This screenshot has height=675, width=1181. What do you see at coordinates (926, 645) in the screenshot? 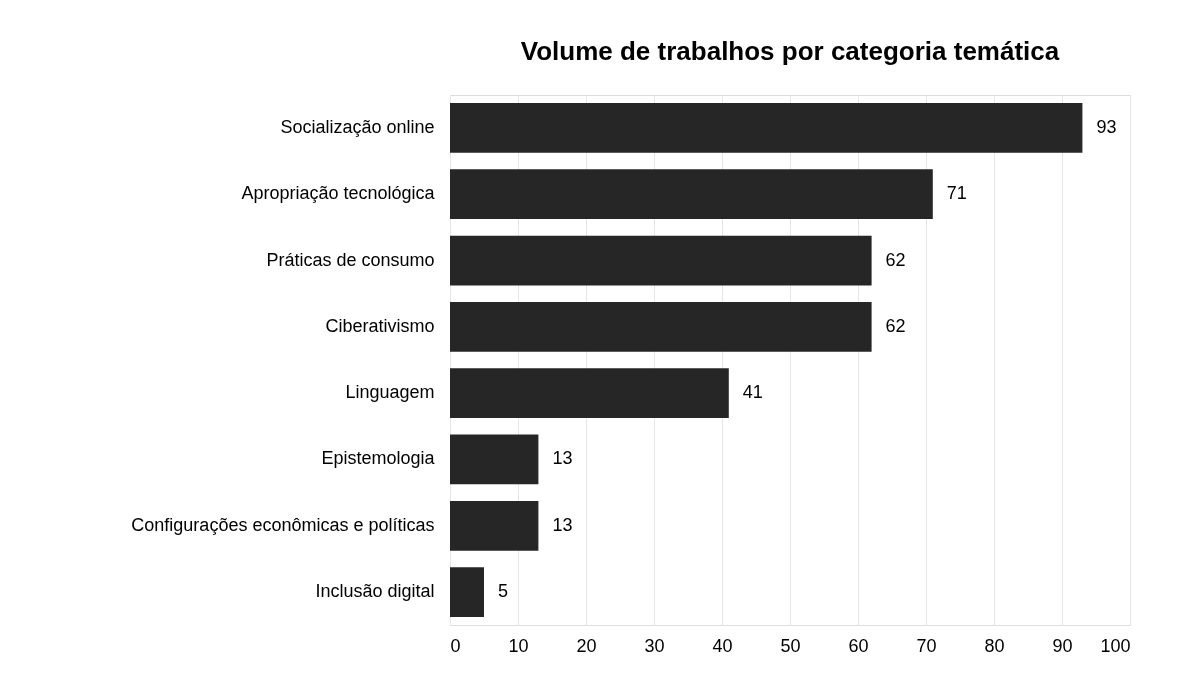
I see `x-tick-label: 70` at bounding box center [926, 645].